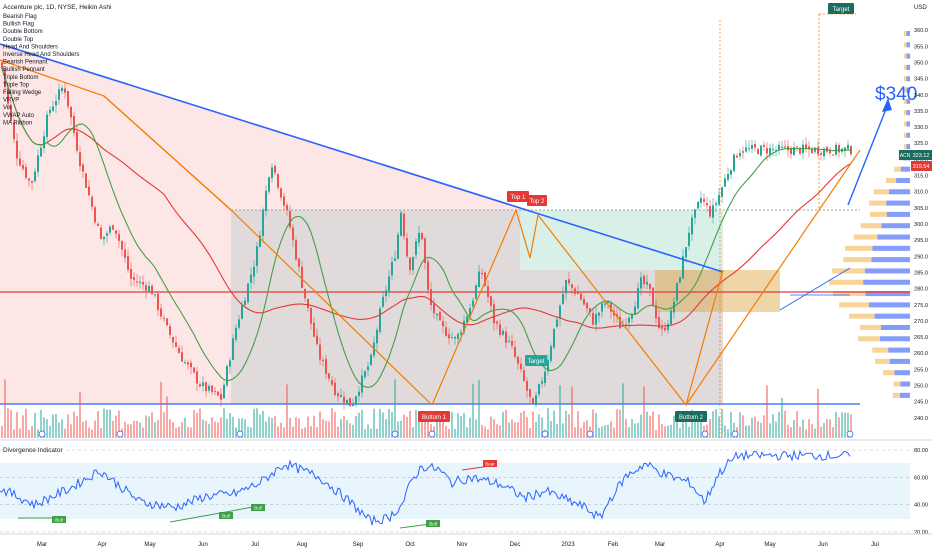 Image resolution: width=932 pixels, height=550 pixels. Describe the element at coordinates (19, 116) in the screenshot. I see `legend-item: VWAP Auto` at that location.